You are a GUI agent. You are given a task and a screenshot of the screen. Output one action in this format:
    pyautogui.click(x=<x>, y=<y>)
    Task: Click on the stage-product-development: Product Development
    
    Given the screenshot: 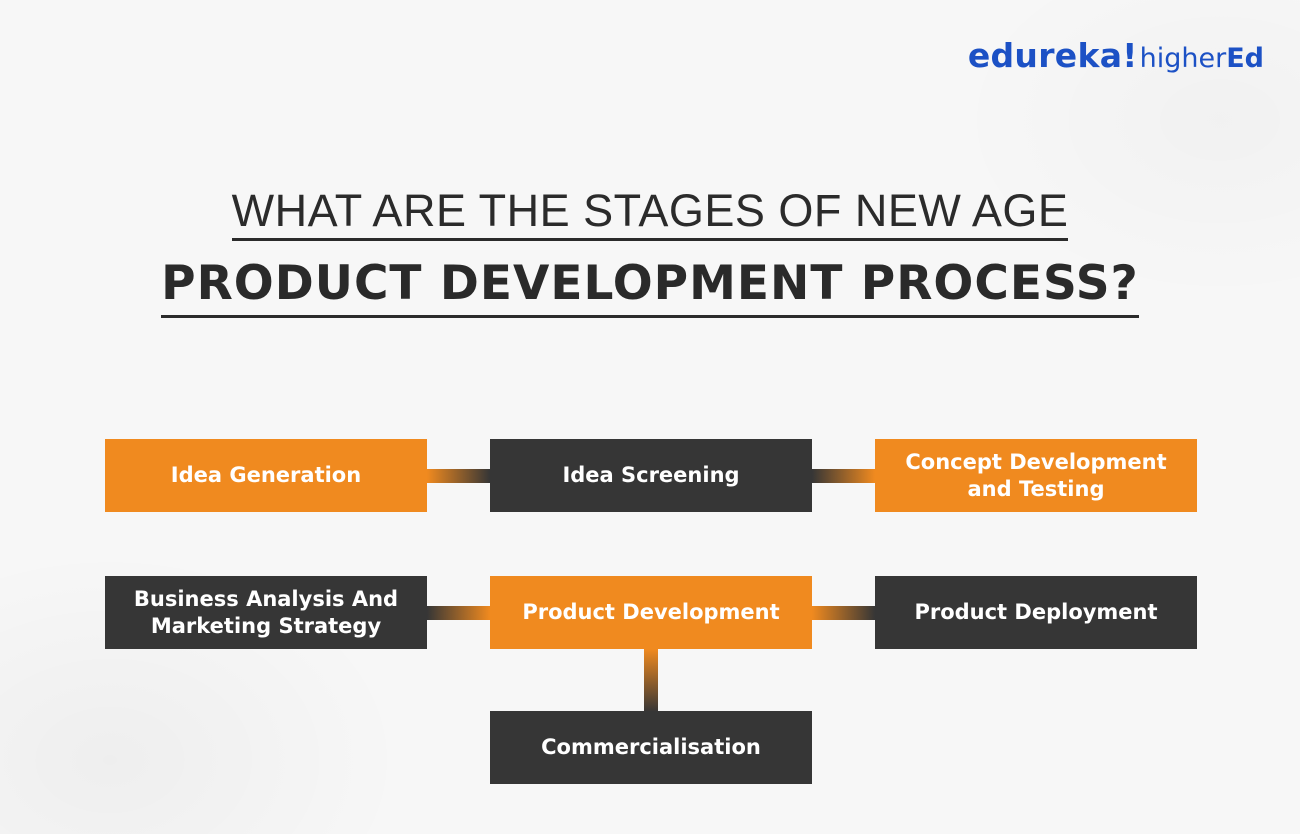 What is the action you would take?
    pyautogui.click(x=651, y=612)
    